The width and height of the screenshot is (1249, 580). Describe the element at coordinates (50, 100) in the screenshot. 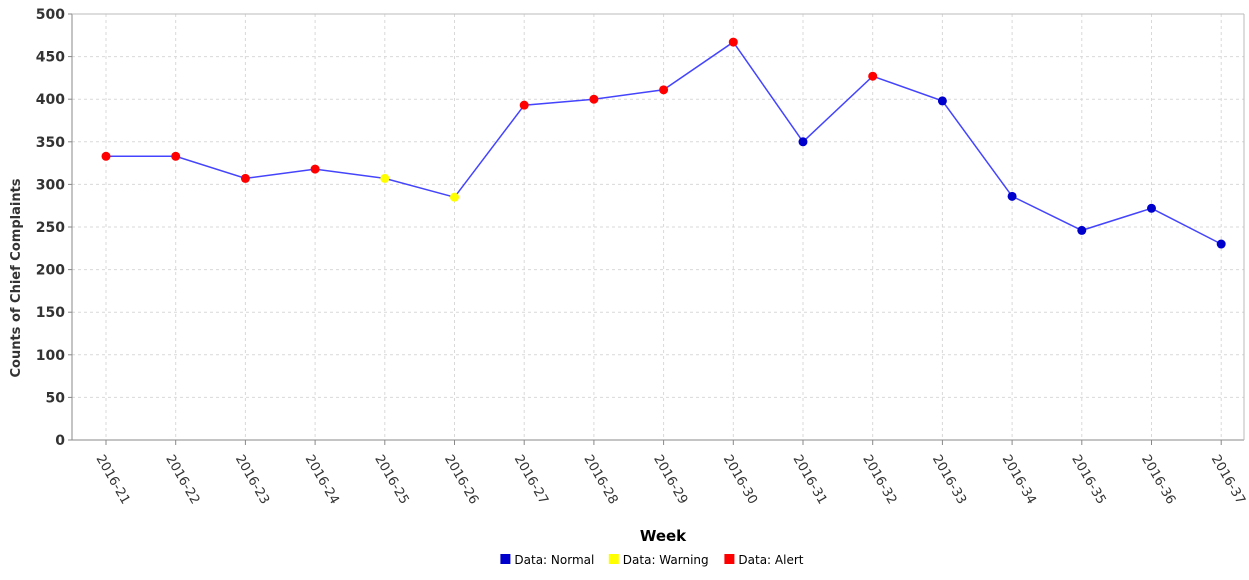

I see `y-tick-label: 400` at that location.